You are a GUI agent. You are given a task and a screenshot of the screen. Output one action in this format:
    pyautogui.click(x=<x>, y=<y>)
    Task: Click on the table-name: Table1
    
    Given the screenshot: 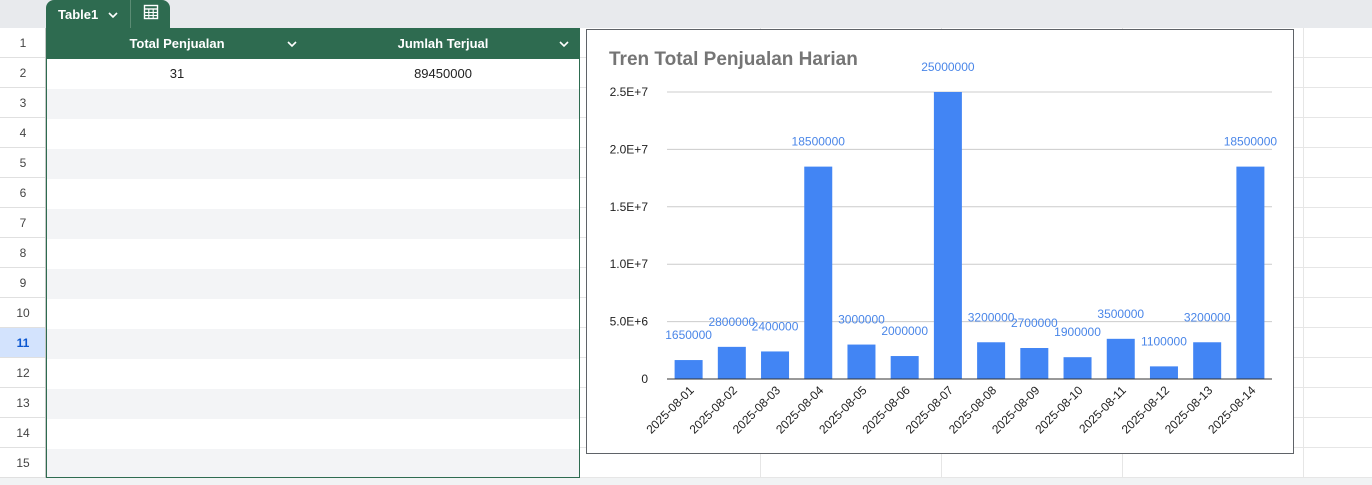 What is the action you would take?
    pyautogui.click(x=78, y=14)
    